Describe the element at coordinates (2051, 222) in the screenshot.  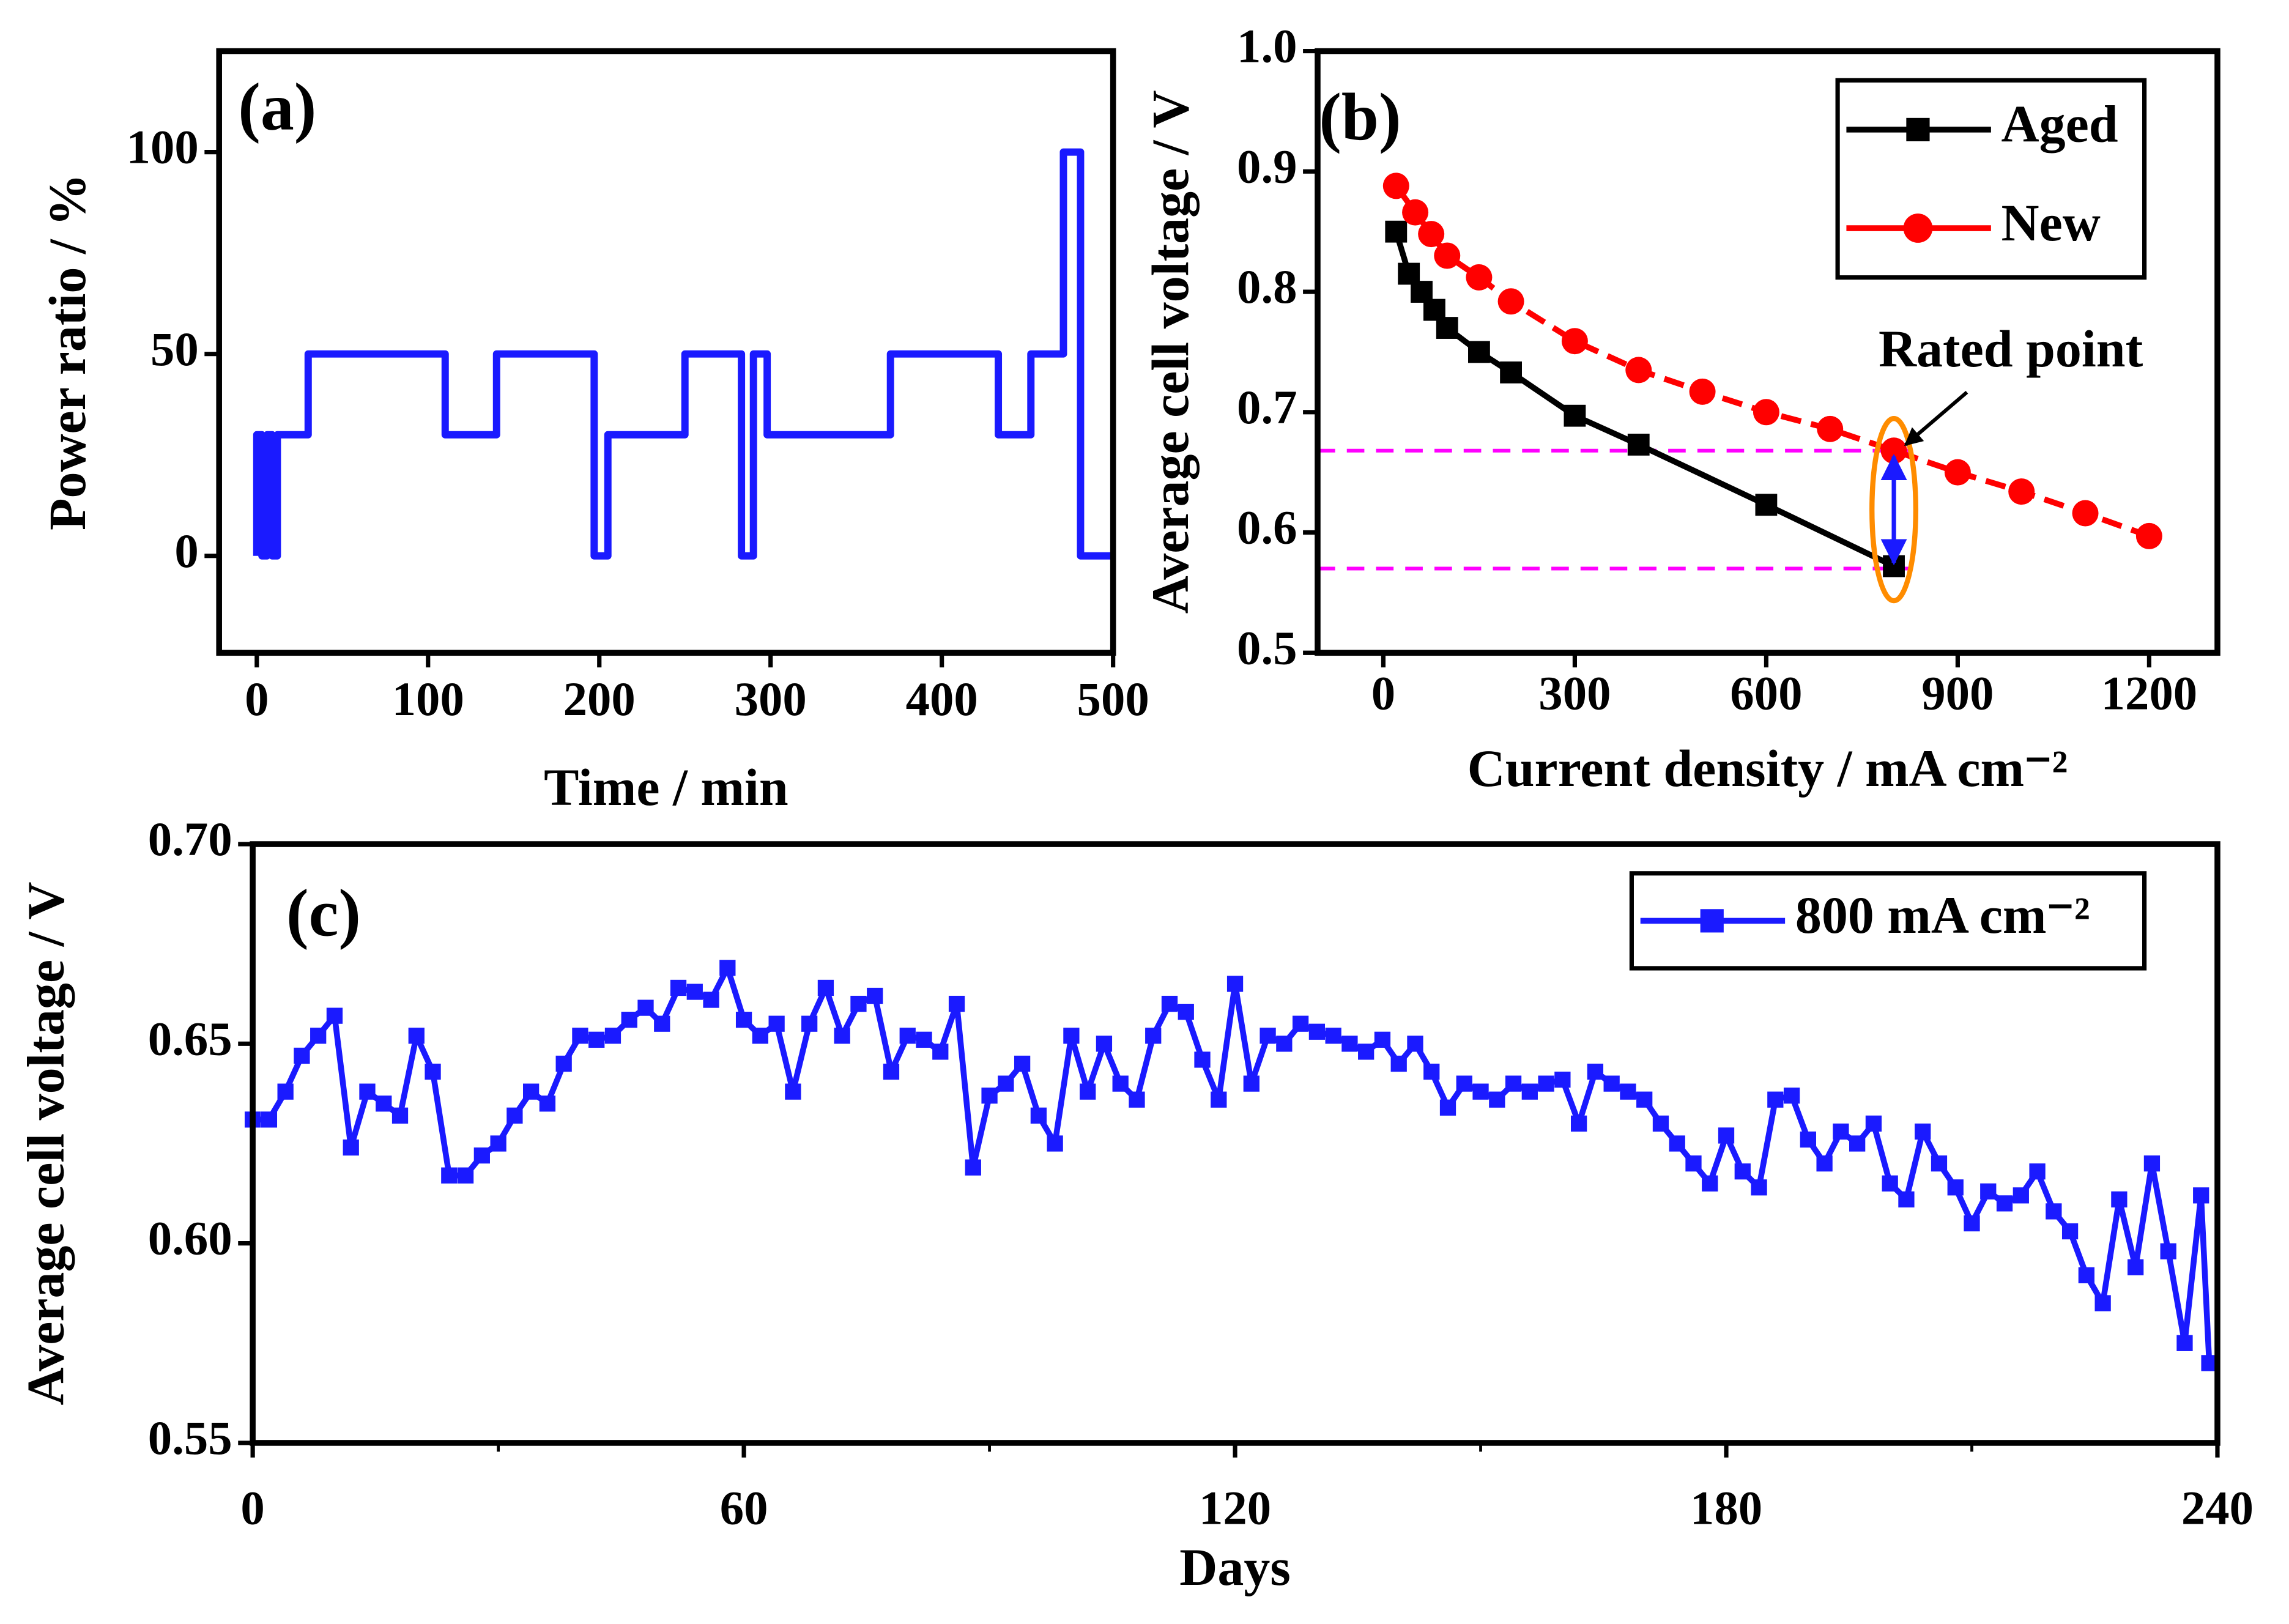
I see `legend-label: New` at that location.